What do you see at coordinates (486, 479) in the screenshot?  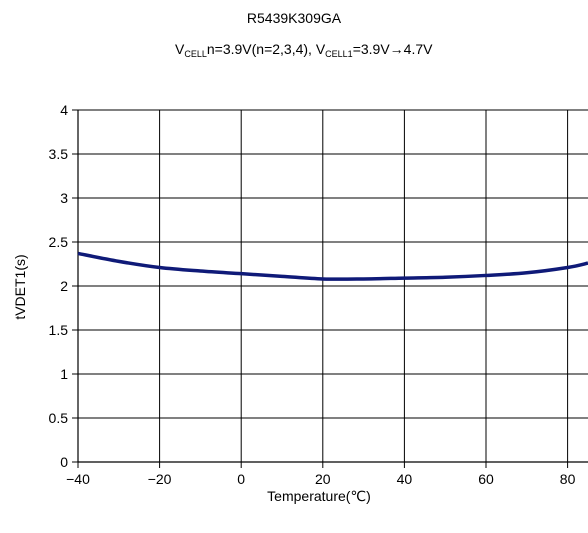 I see `x-tick-label: 60` at bounding box center [486, 479].